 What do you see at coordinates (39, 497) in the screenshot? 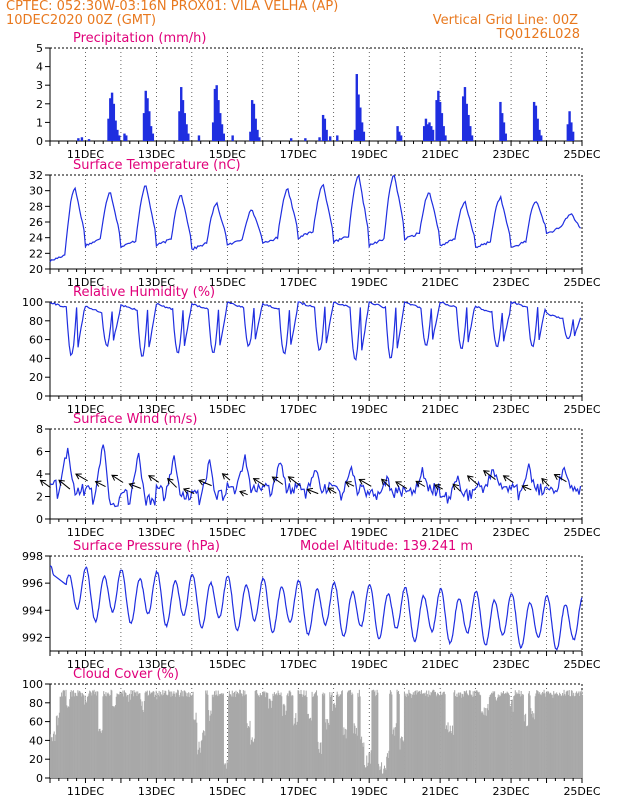
I see `y-tick-label: 2` at bounding box center [39, 497].